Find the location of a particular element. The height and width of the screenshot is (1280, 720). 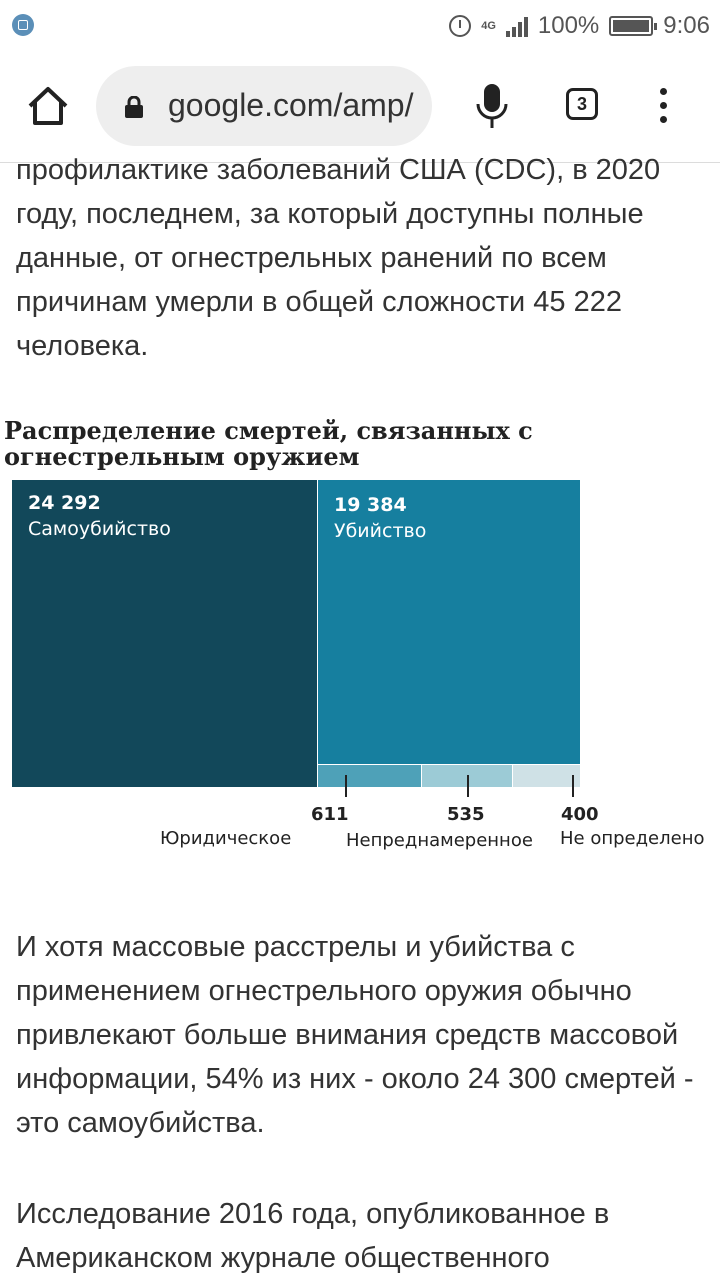

network-type: 4G is located at coordinates (488, 25).